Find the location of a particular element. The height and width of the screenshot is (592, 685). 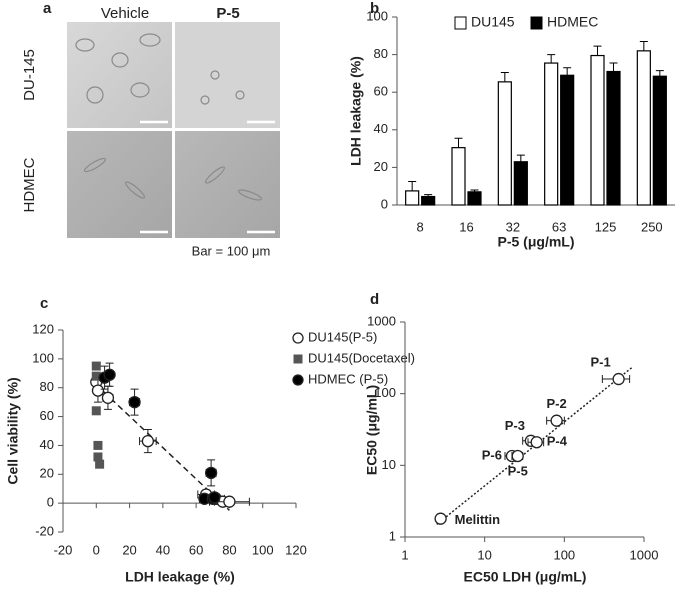

x-tick-label: -20 is located at coordinates (63, 549).